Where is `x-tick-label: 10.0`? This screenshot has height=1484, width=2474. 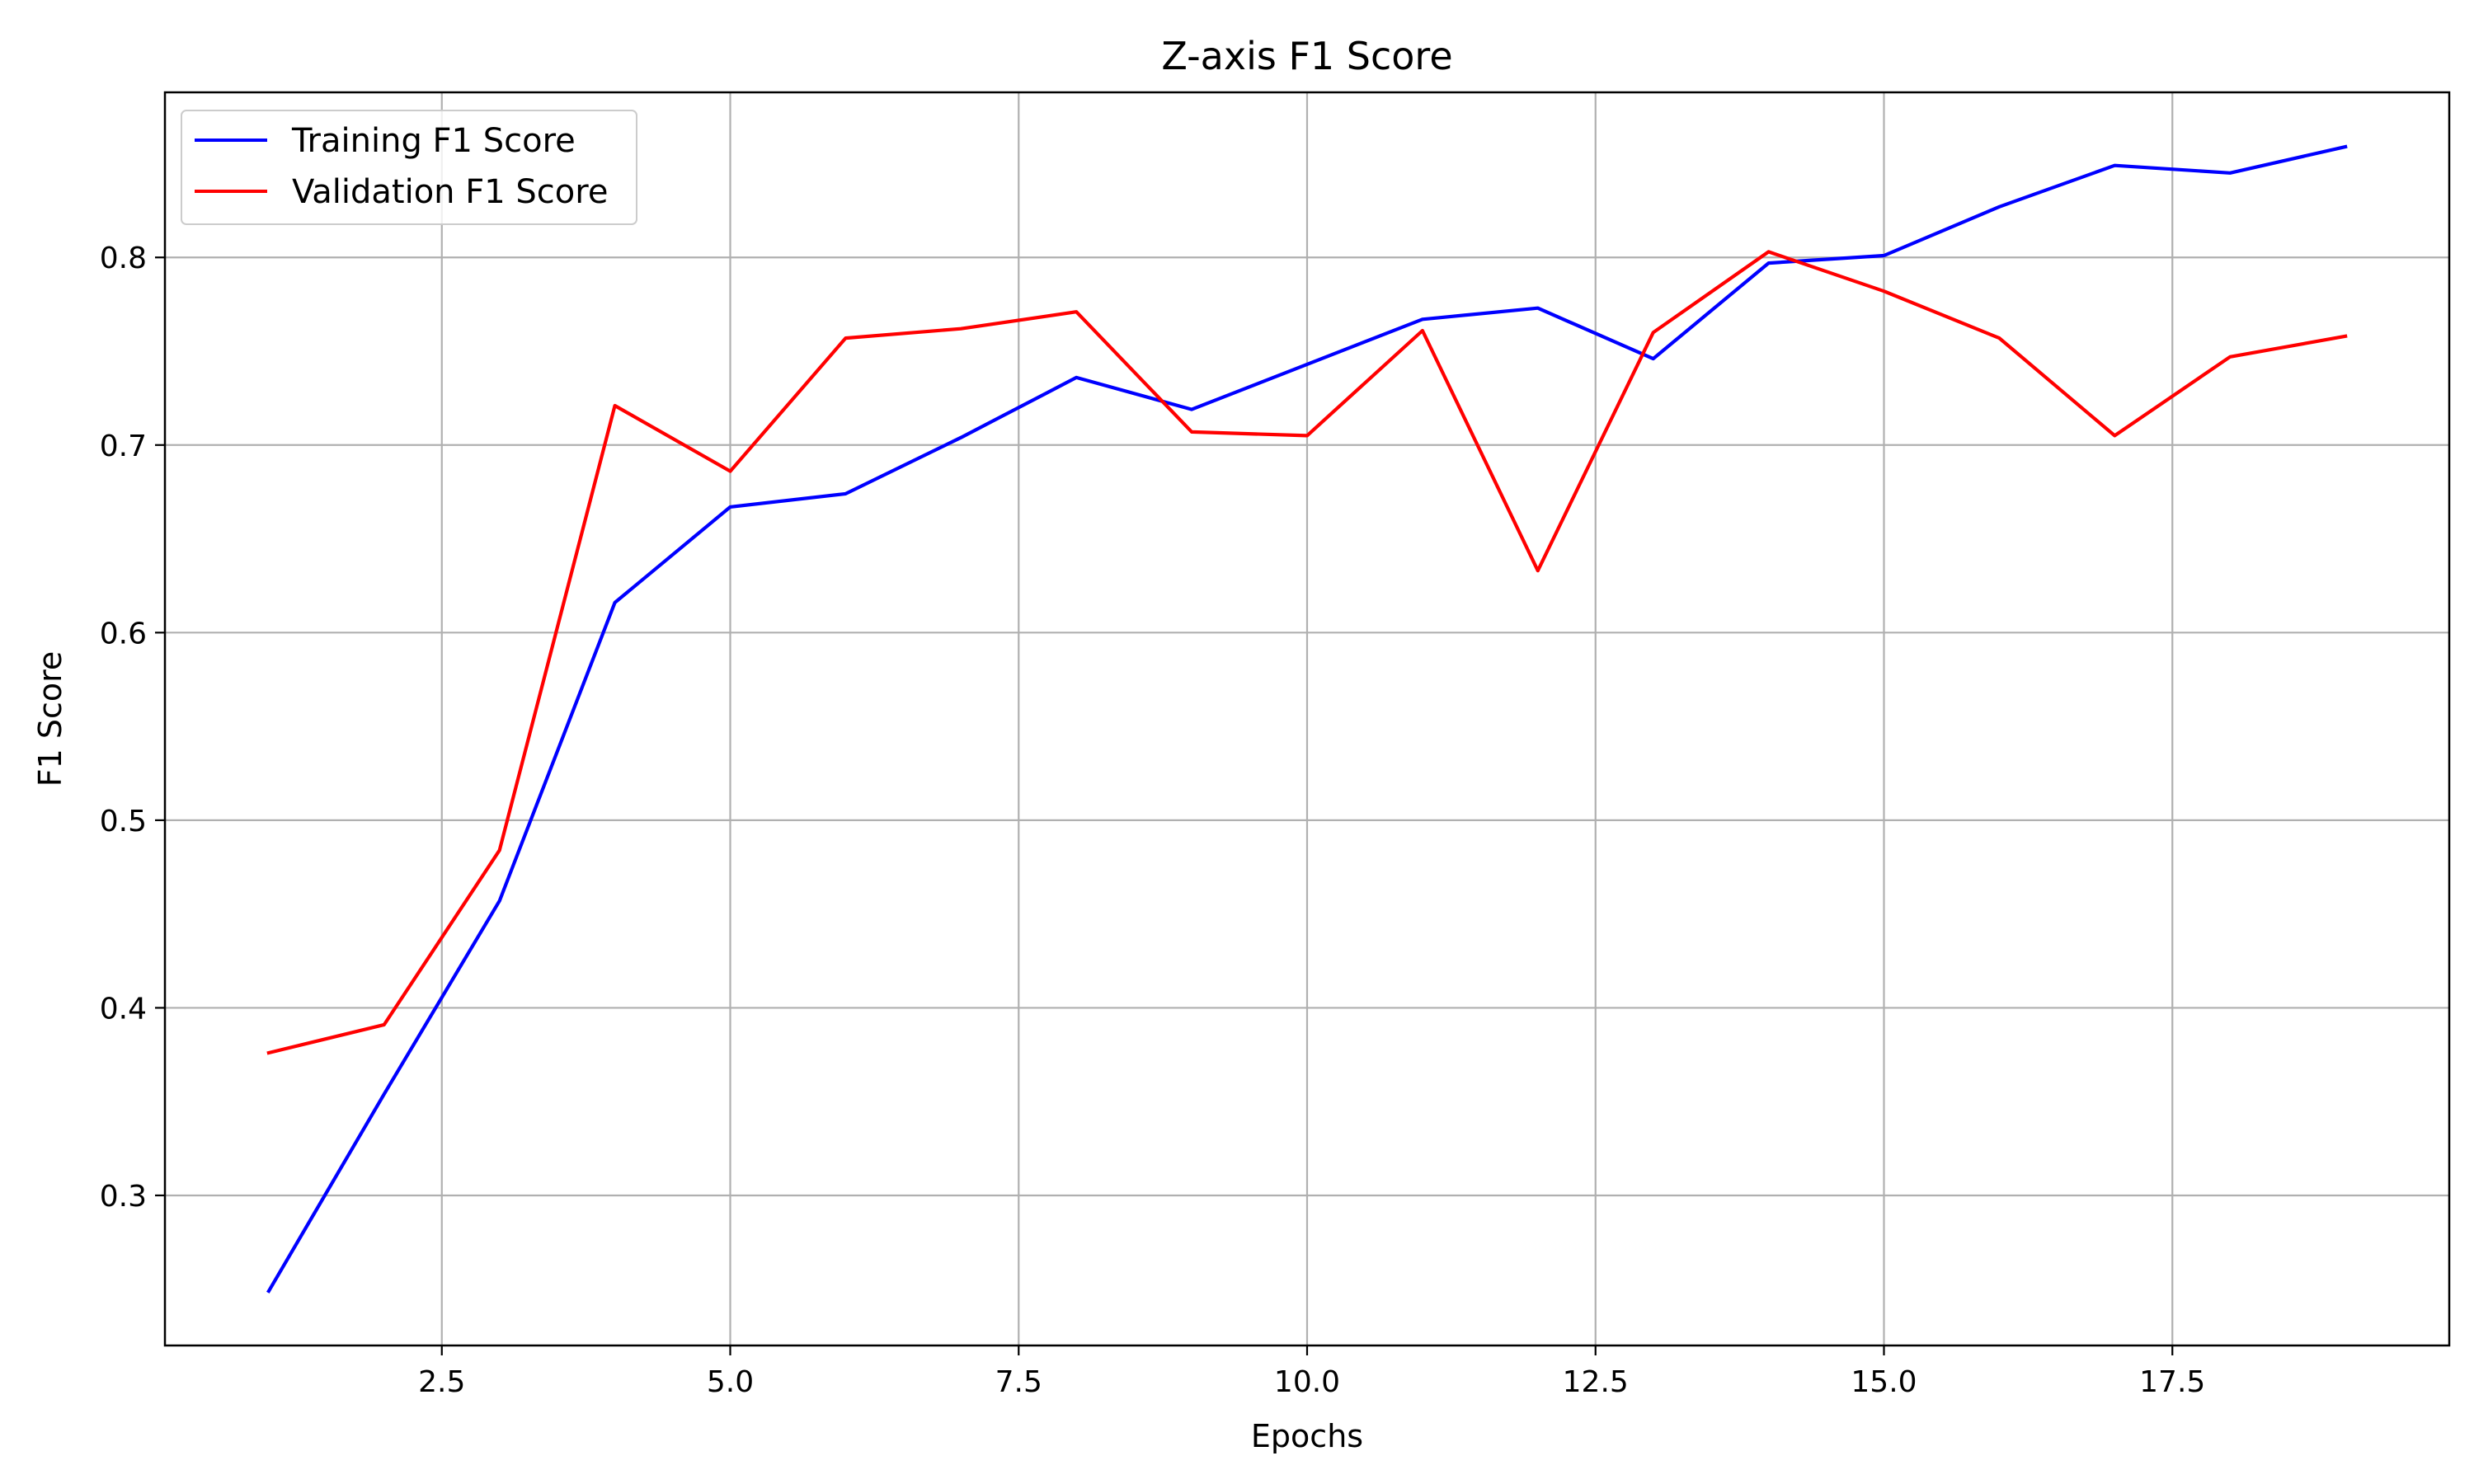
x-tick-label: 10.0 is located at coordinates (1307, 1382).